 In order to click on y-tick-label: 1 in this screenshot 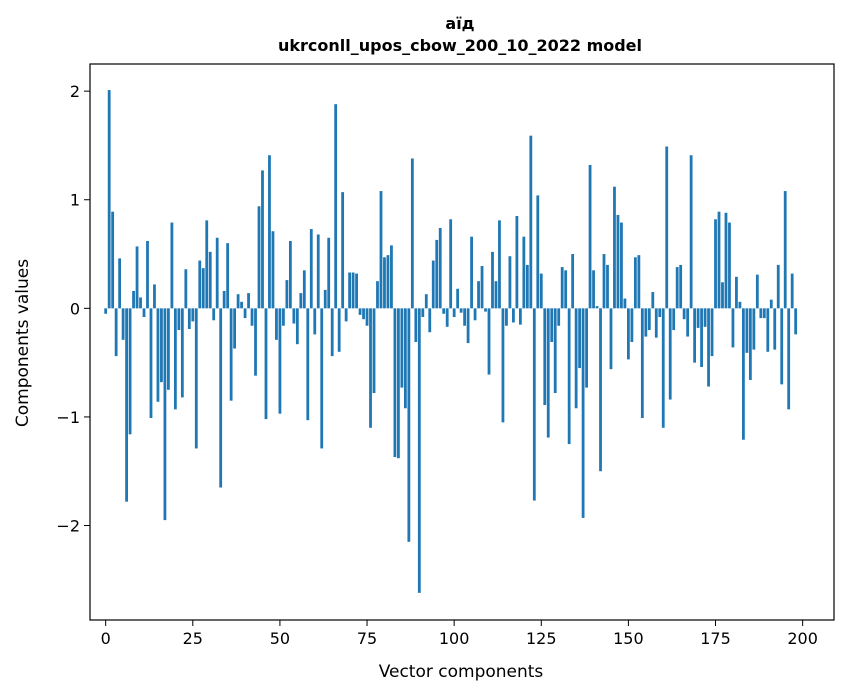, I will do `click(75, 200)`.